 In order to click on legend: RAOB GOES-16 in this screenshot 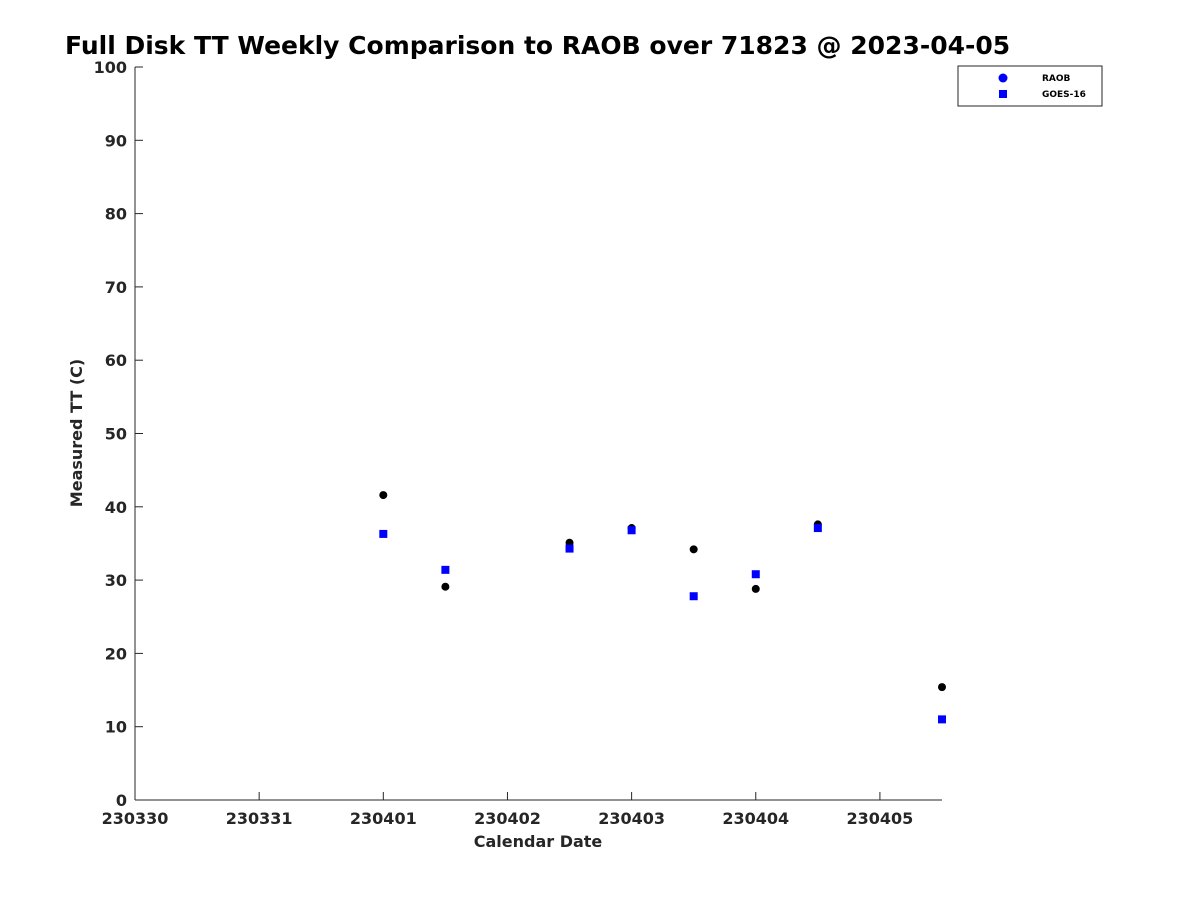, I will do `click(1030, 86)`.